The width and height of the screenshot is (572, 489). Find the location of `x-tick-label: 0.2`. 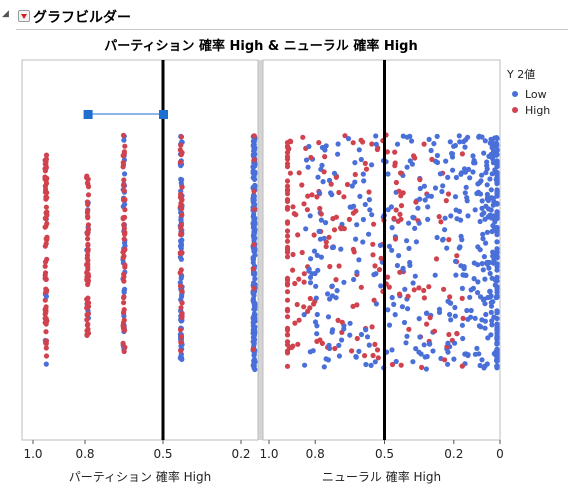

x-tick-label: 0.2 is located at coordinates (240, 454).